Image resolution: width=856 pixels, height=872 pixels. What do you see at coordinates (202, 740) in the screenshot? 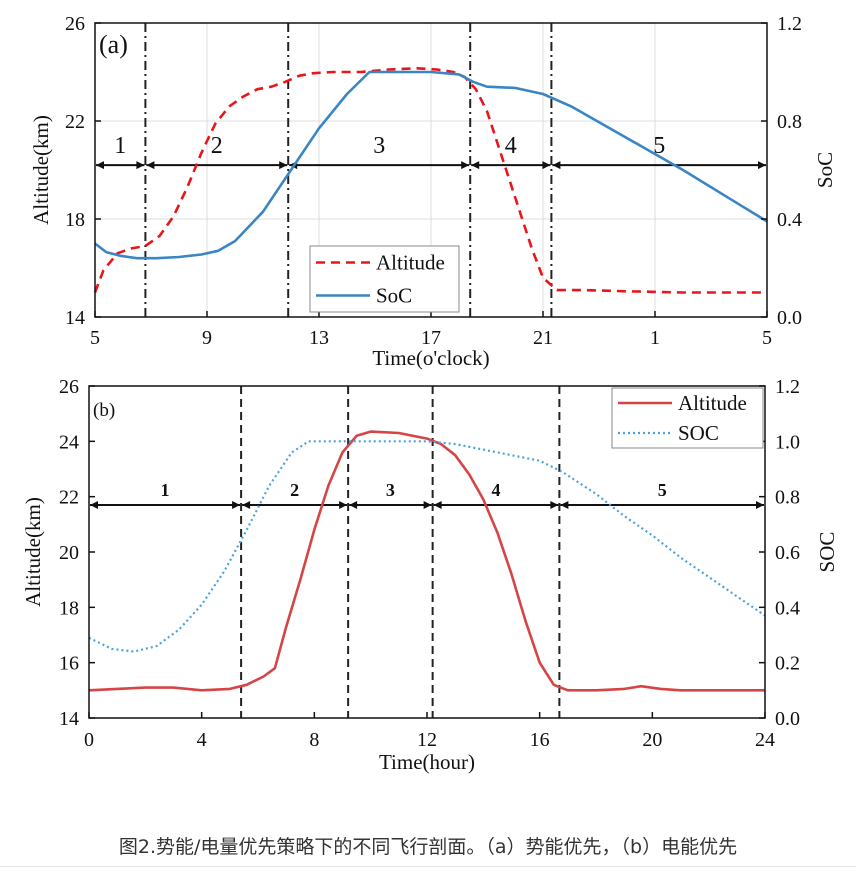
I see `x-tick-label: 4` at bounding box center [202, 740].